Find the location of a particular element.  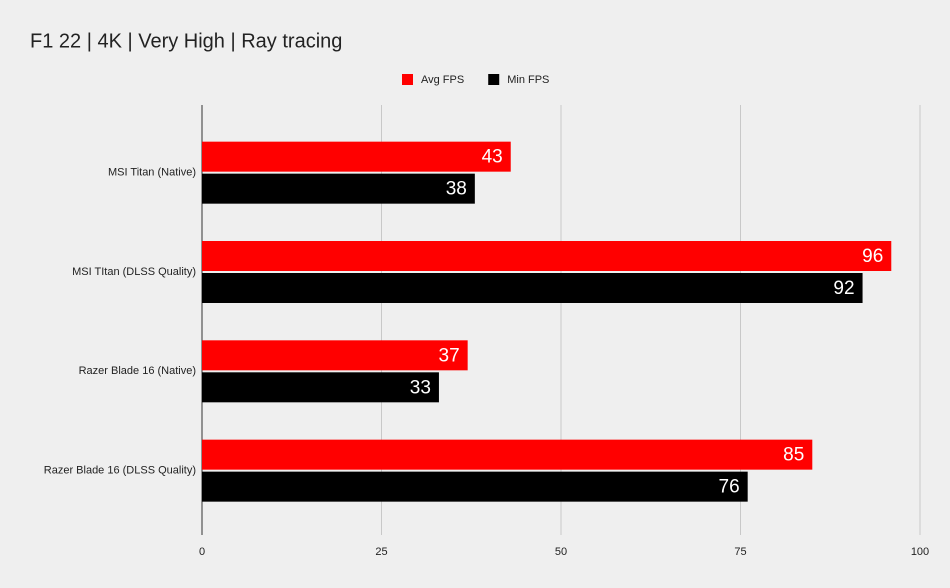

x-tick-label: 75 is located at coordinates (740, 552).